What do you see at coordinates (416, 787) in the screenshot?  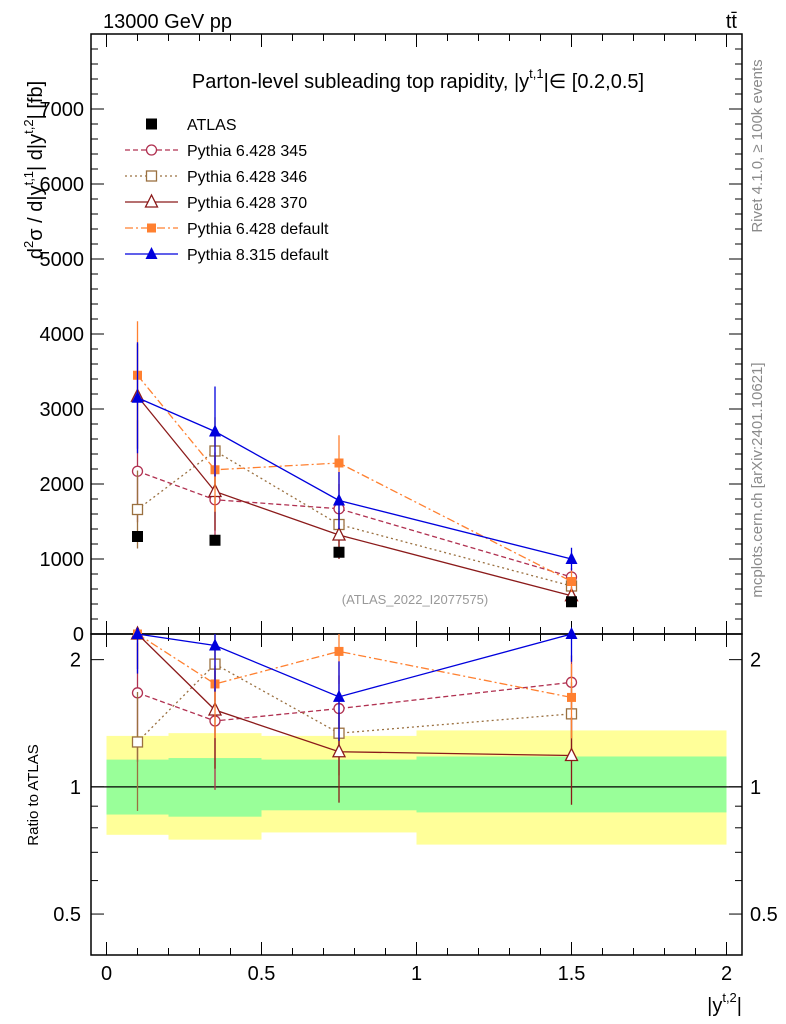 I see `ratio-bands` at bounding box center [416, 787].